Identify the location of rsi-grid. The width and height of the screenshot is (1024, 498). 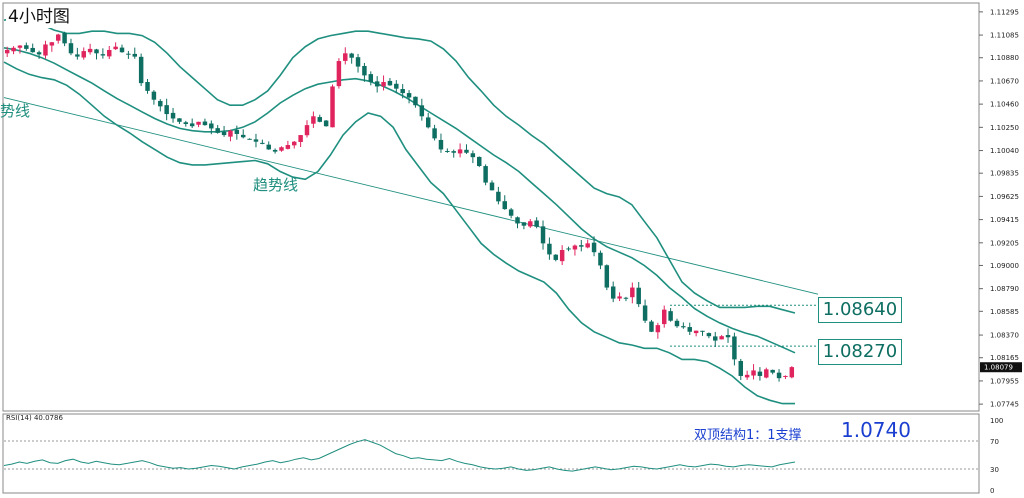
(491, 455).